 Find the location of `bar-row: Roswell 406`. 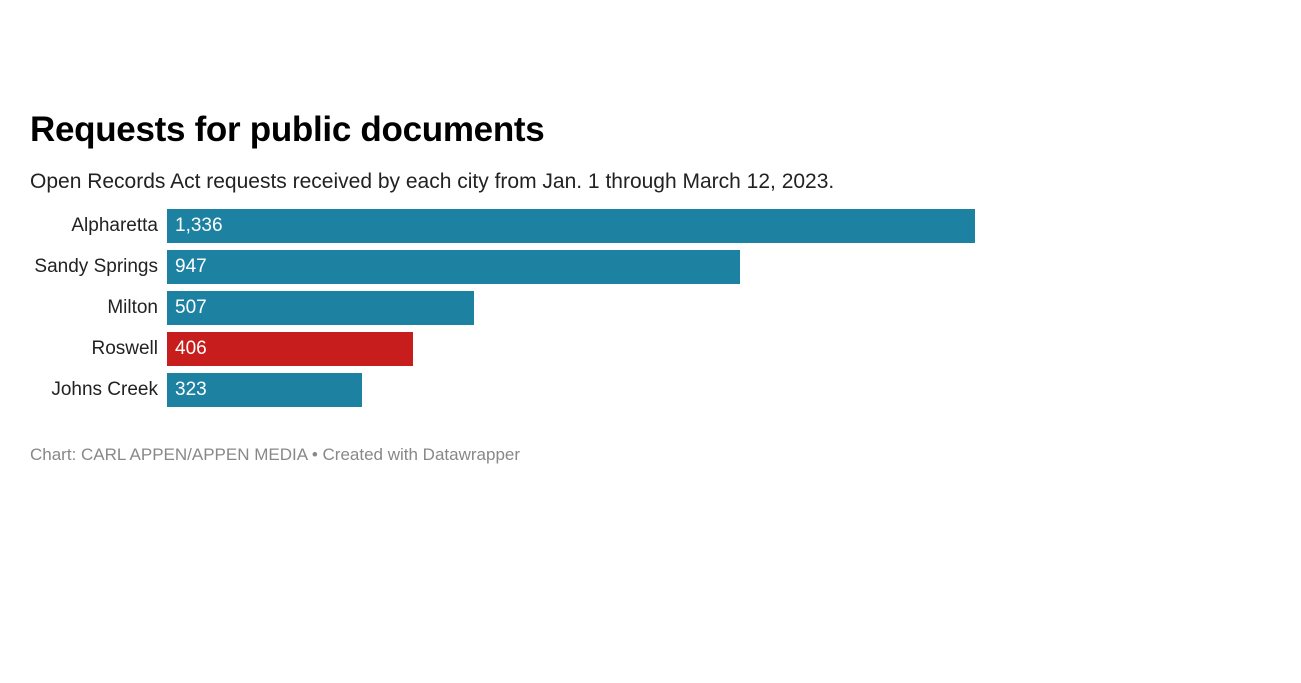

bar-row: Roswell 406 is located at coordinates (530, 349).